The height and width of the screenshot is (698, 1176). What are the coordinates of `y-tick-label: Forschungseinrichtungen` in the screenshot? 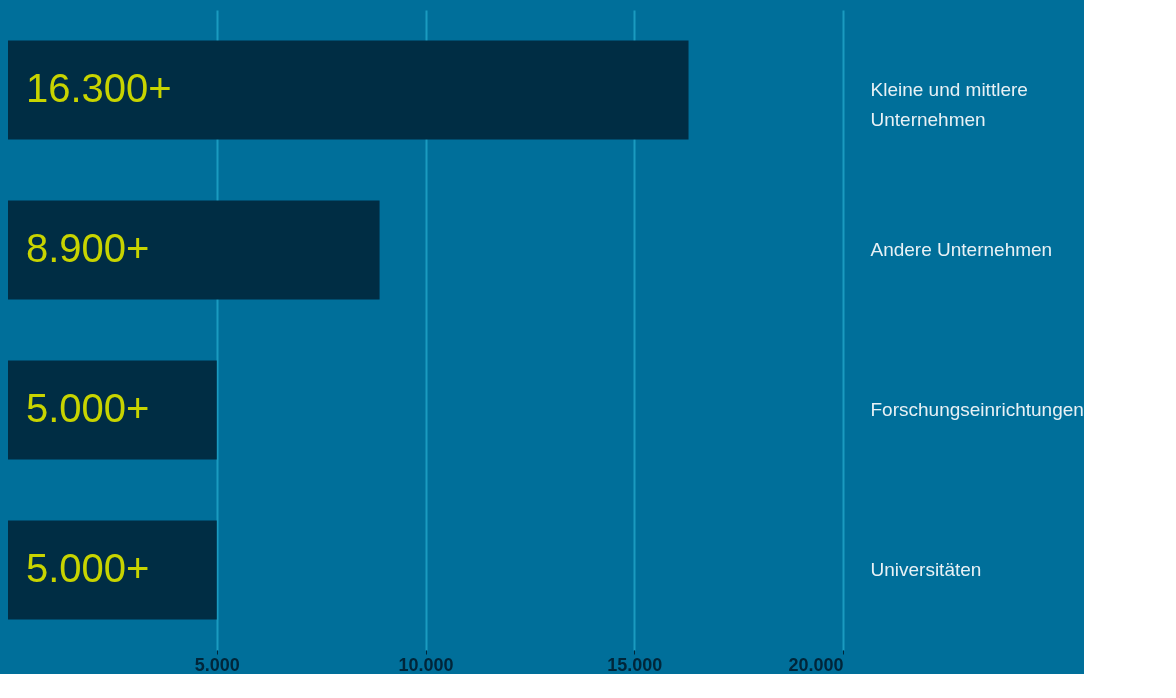 It's located at (977, 409).